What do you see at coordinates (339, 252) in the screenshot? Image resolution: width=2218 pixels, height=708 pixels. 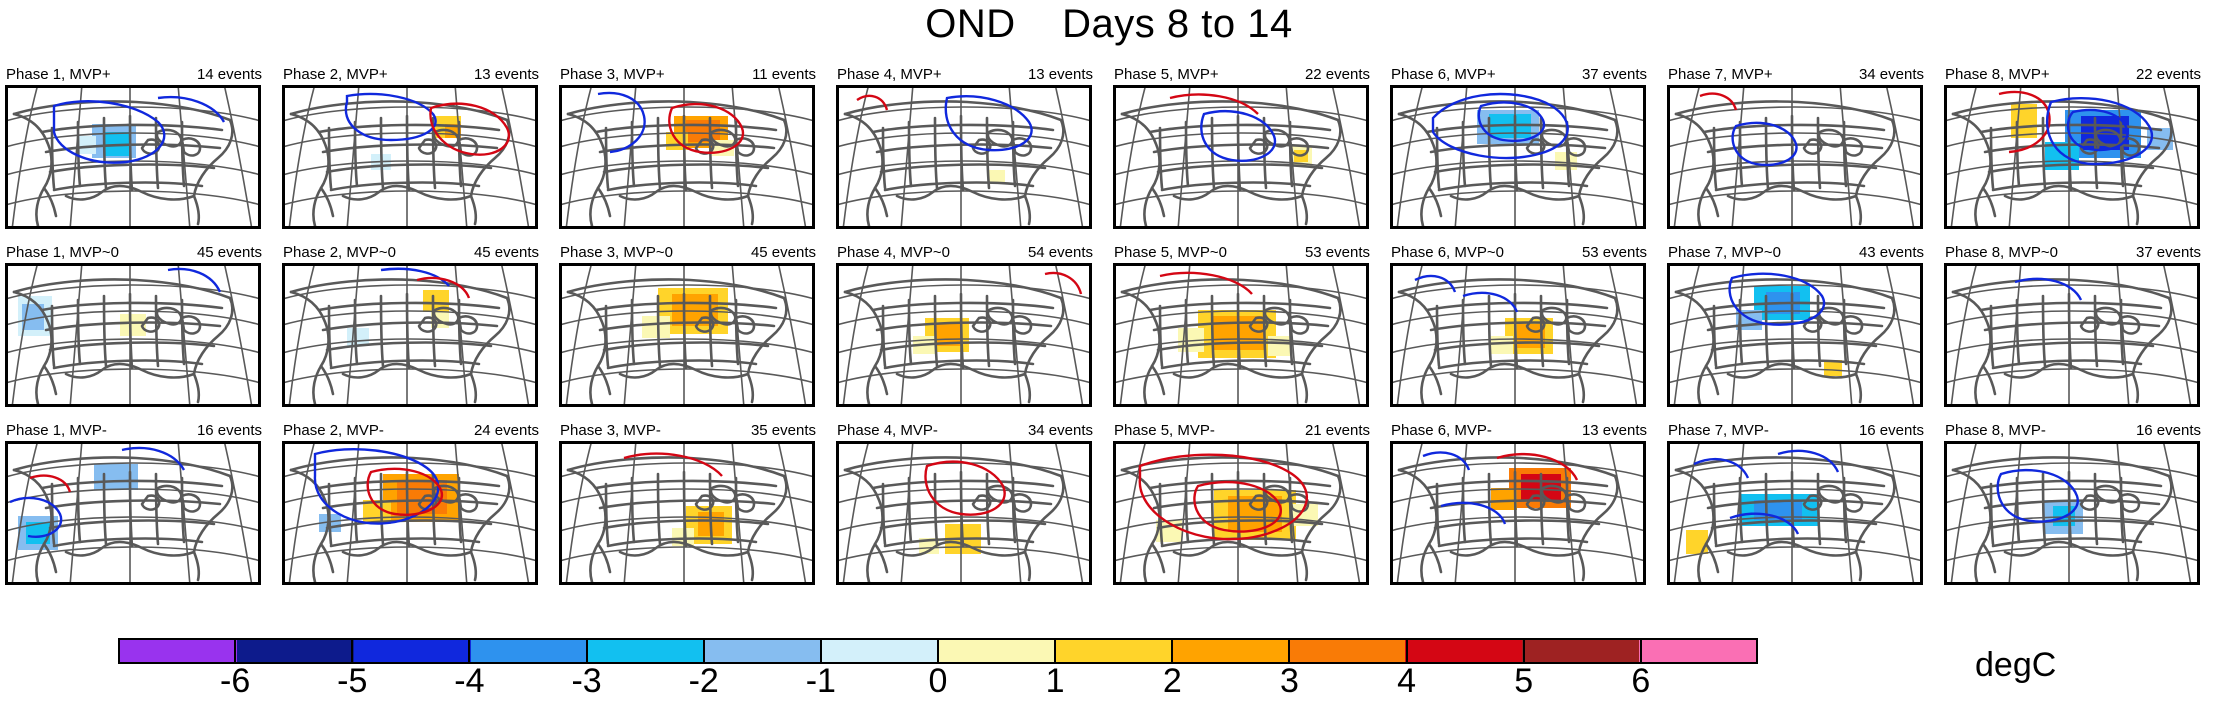 I see `panel-phase-label: Phase 2, MVP~0` at bounding box center [339, 252].